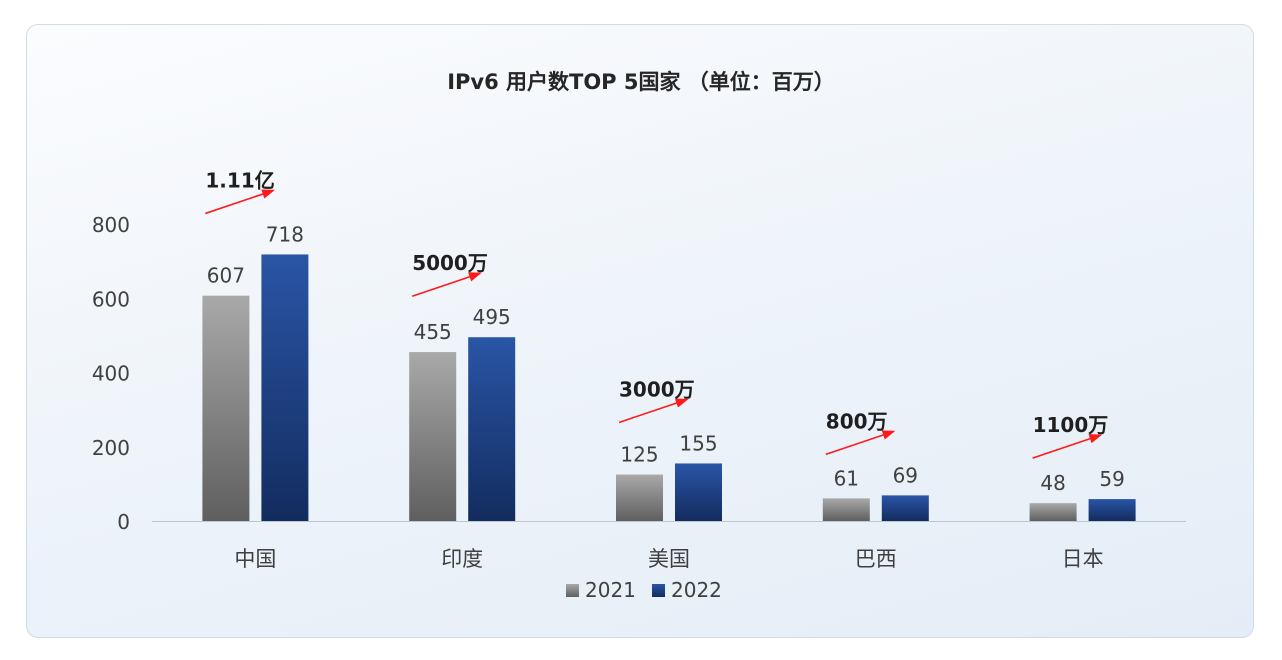  I want to click on legend-label-2021: 2021, so click(610, 590).